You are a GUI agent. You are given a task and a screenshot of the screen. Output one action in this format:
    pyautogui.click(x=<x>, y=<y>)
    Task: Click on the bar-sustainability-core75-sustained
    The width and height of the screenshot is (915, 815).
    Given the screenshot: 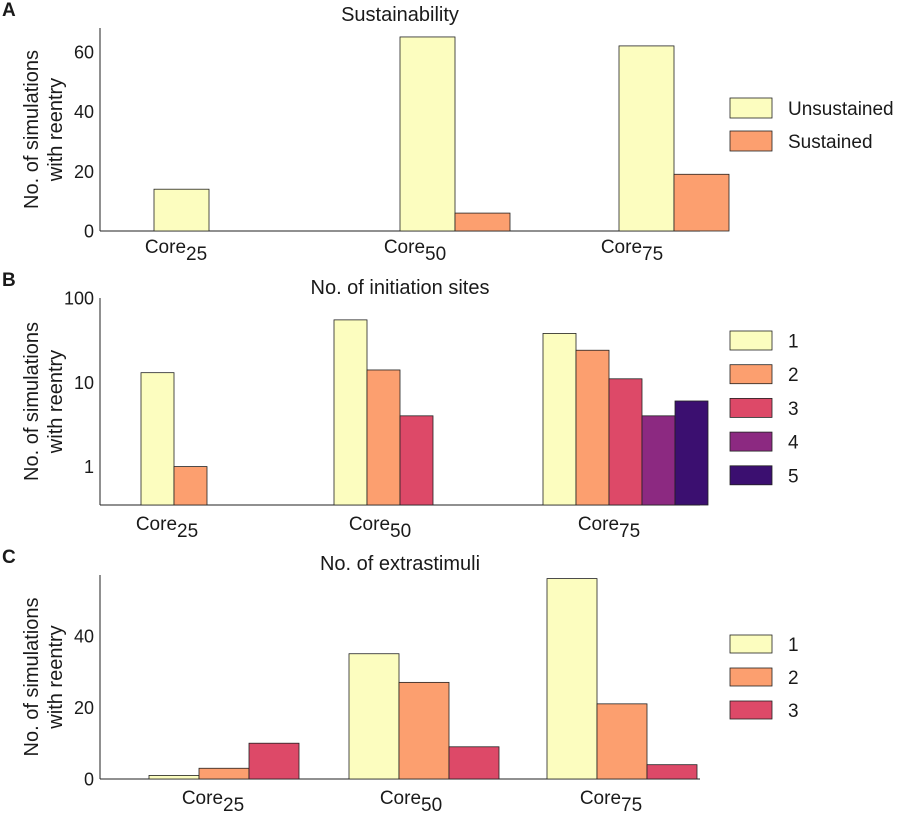 What is the action you would take?
    pyautogui.click(x=701, y=202)
    